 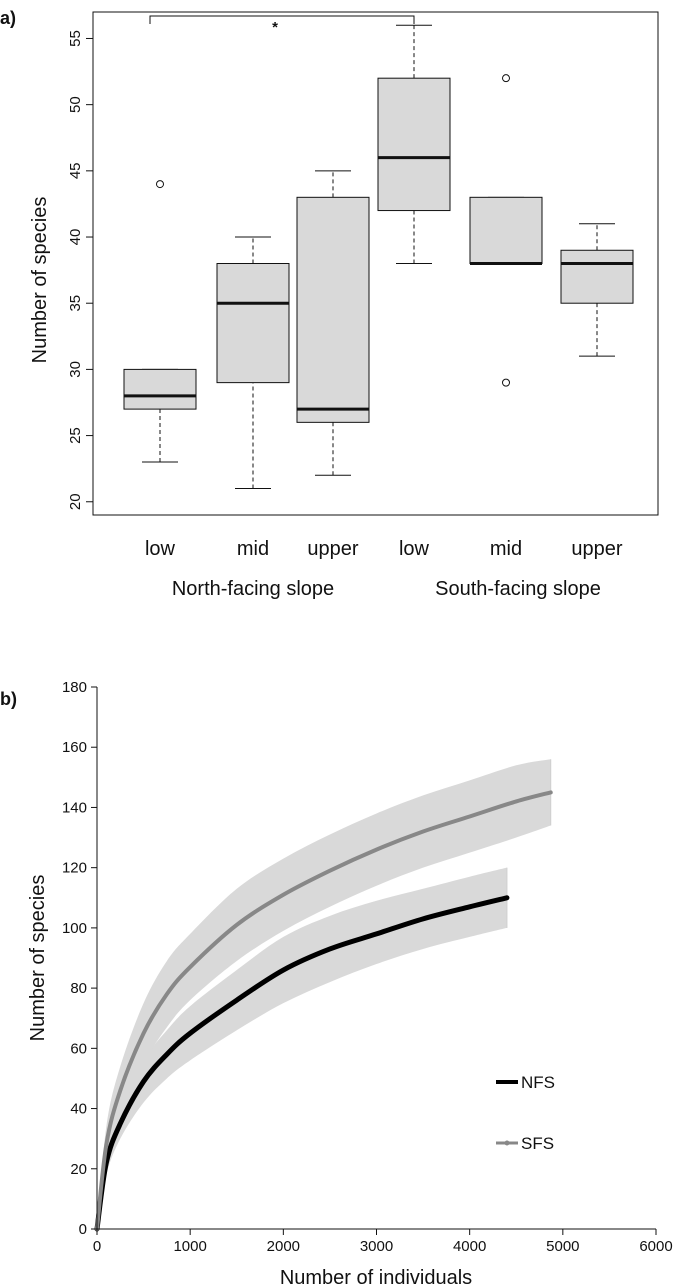 What do you see at coordinates (83, 1229) in the screenshot?
I see `y-tick-label-b: 0` at bounding box center [83, 1229].